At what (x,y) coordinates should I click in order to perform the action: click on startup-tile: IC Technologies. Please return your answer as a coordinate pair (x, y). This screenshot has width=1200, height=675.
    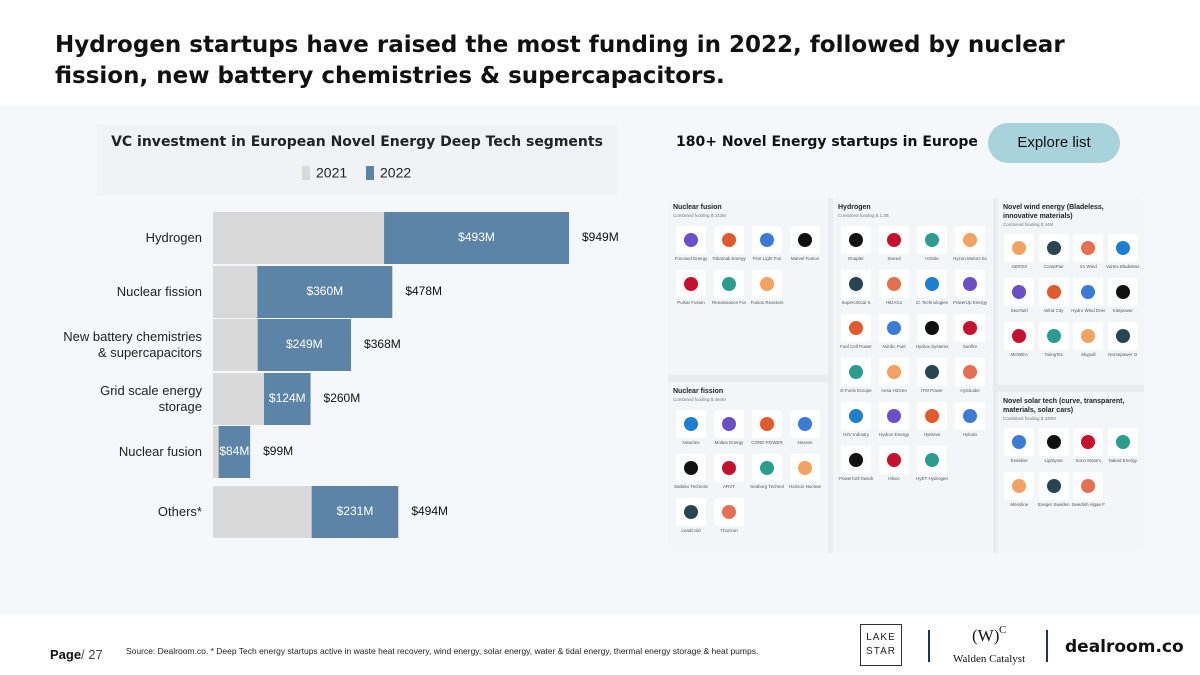
    Looking at the image, I should click on (932, 287).